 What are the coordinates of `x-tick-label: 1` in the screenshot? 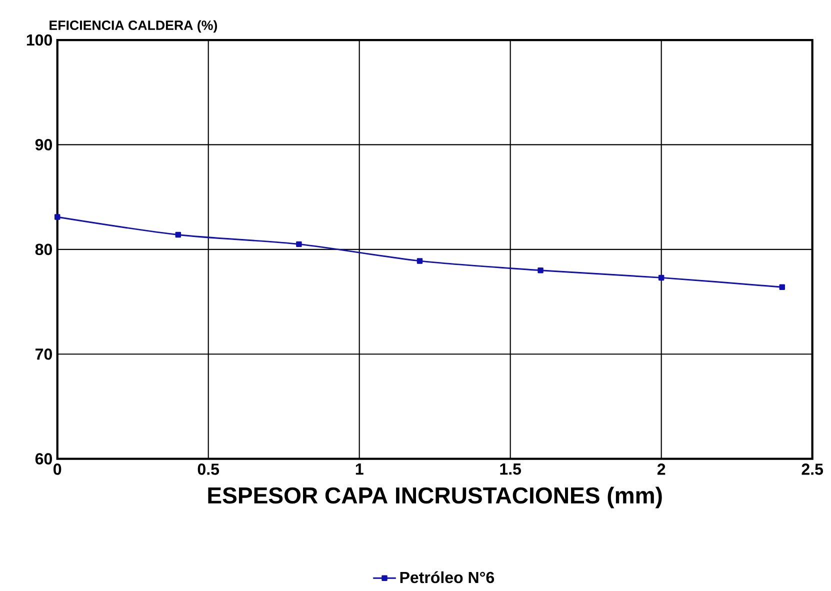 It's located at (360, 469).